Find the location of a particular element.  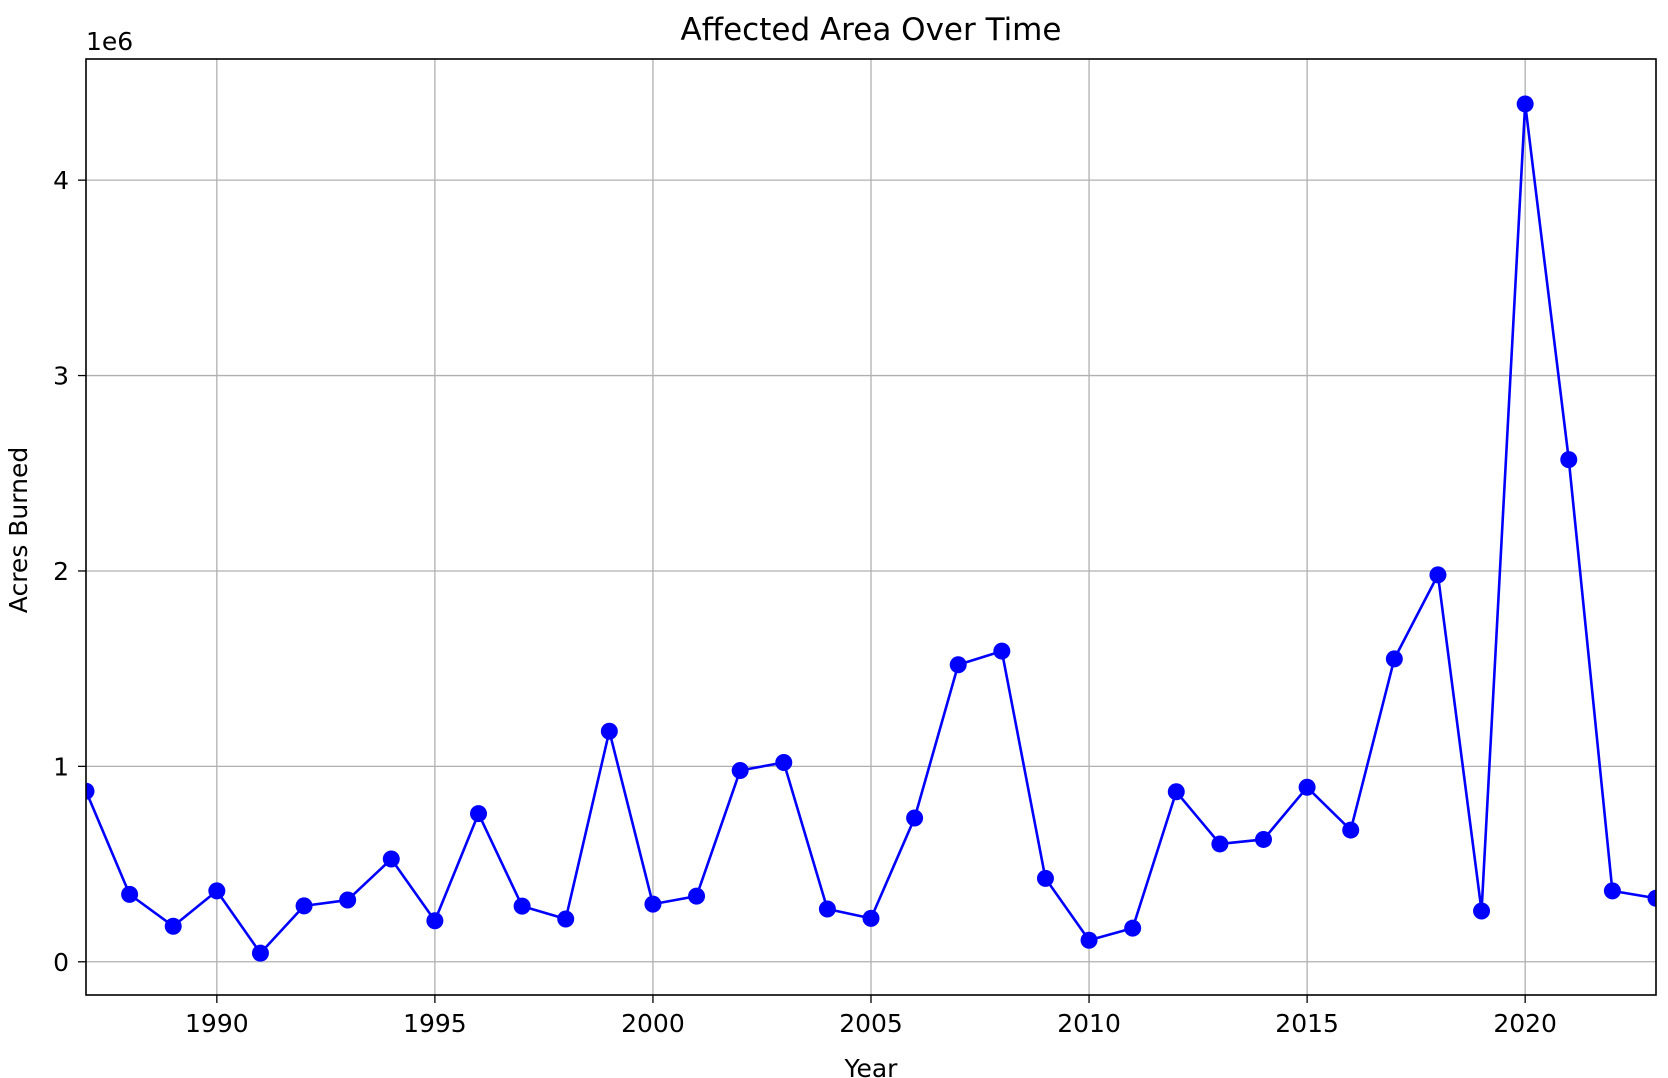

y-tick-label: 1 is located at coordinates (61, 766).